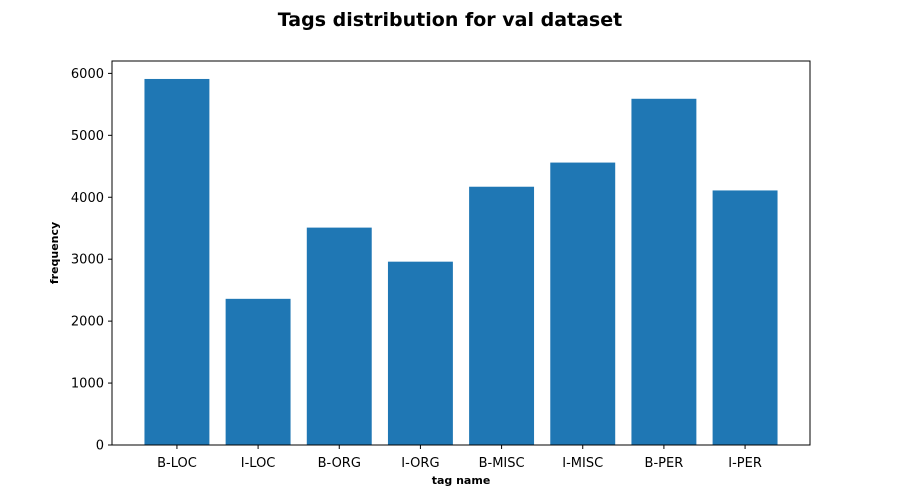  Describe the element at coordinates (87, 384) in the screenshot. I see `y-tick-label: 1000` at that location.